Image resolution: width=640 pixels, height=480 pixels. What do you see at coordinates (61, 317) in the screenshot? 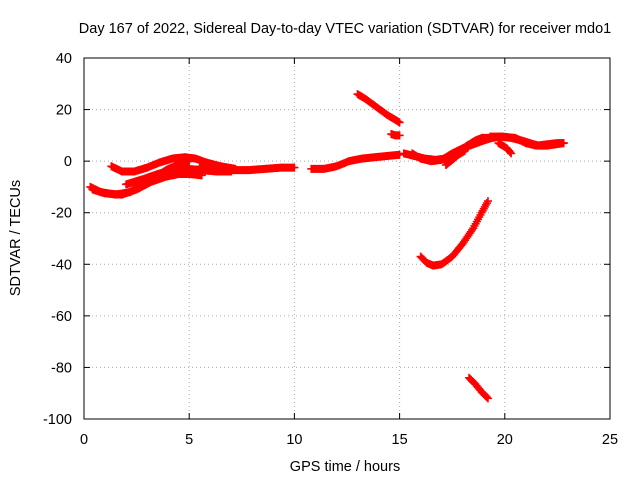
I see `y-tick-label: -60` at bounding box center [61, 317].